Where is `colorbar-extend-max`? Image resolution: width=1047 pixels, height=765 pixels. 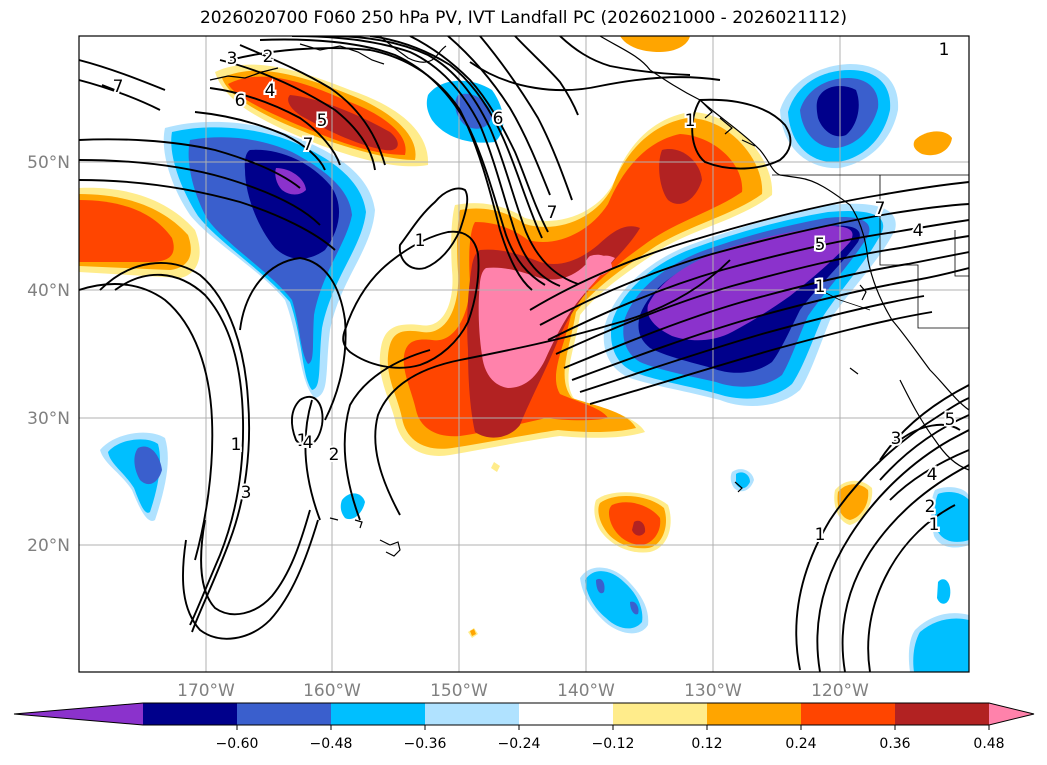
colorbar-extend-max is located at coordinates (1011, 714).